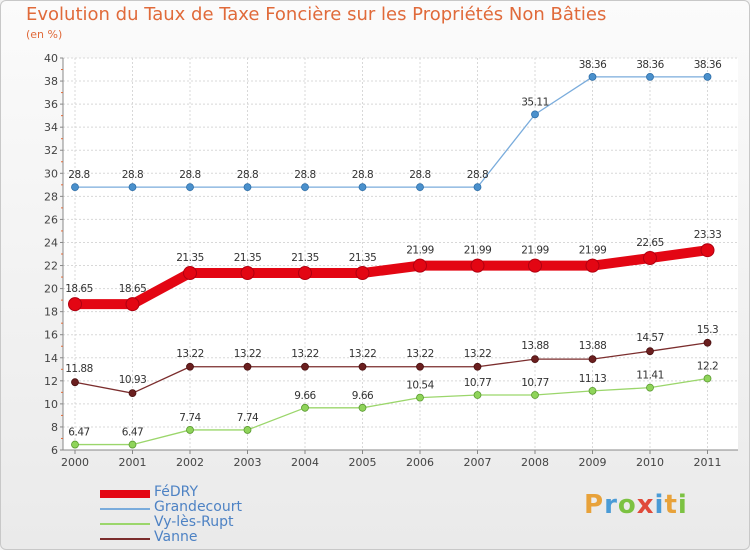  Describe the element at coordinates (627, 505) in the screenshot. I see `logo-letter: o` at that location.